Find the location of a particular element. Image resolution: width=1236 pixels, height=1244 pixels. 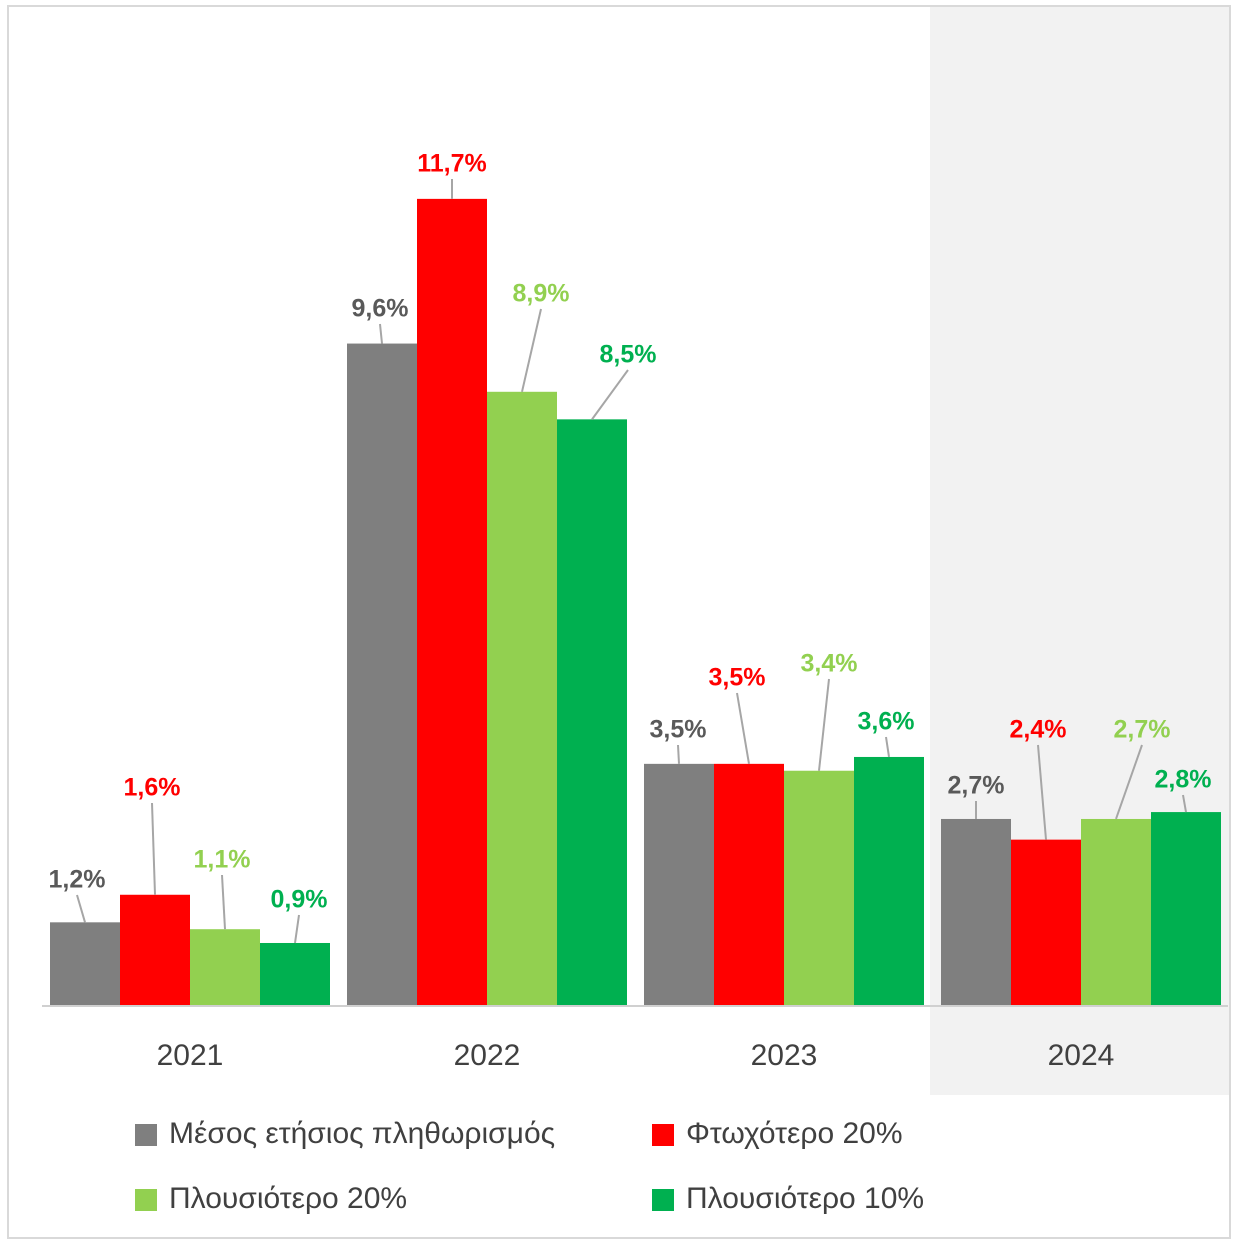

value-label: 1,1% is located at coordinates (222, 860).